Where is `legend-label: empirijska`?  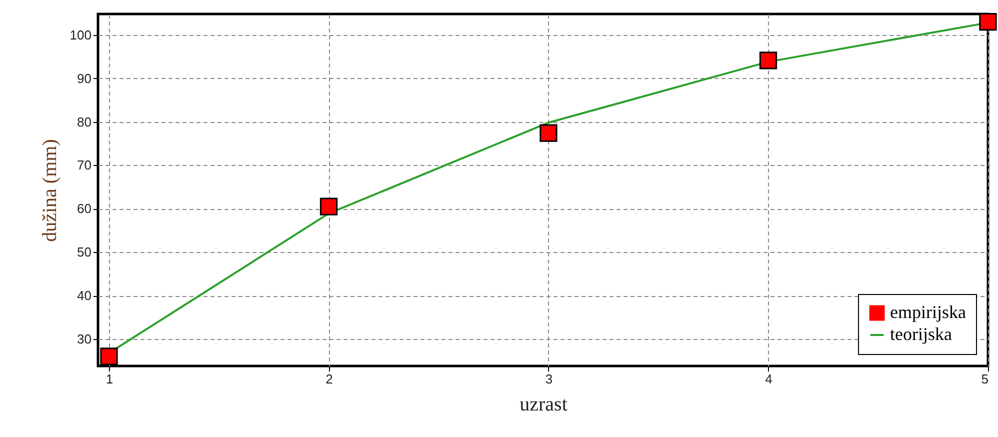 legend-label: empirijska is located at coordinates (928, 312).